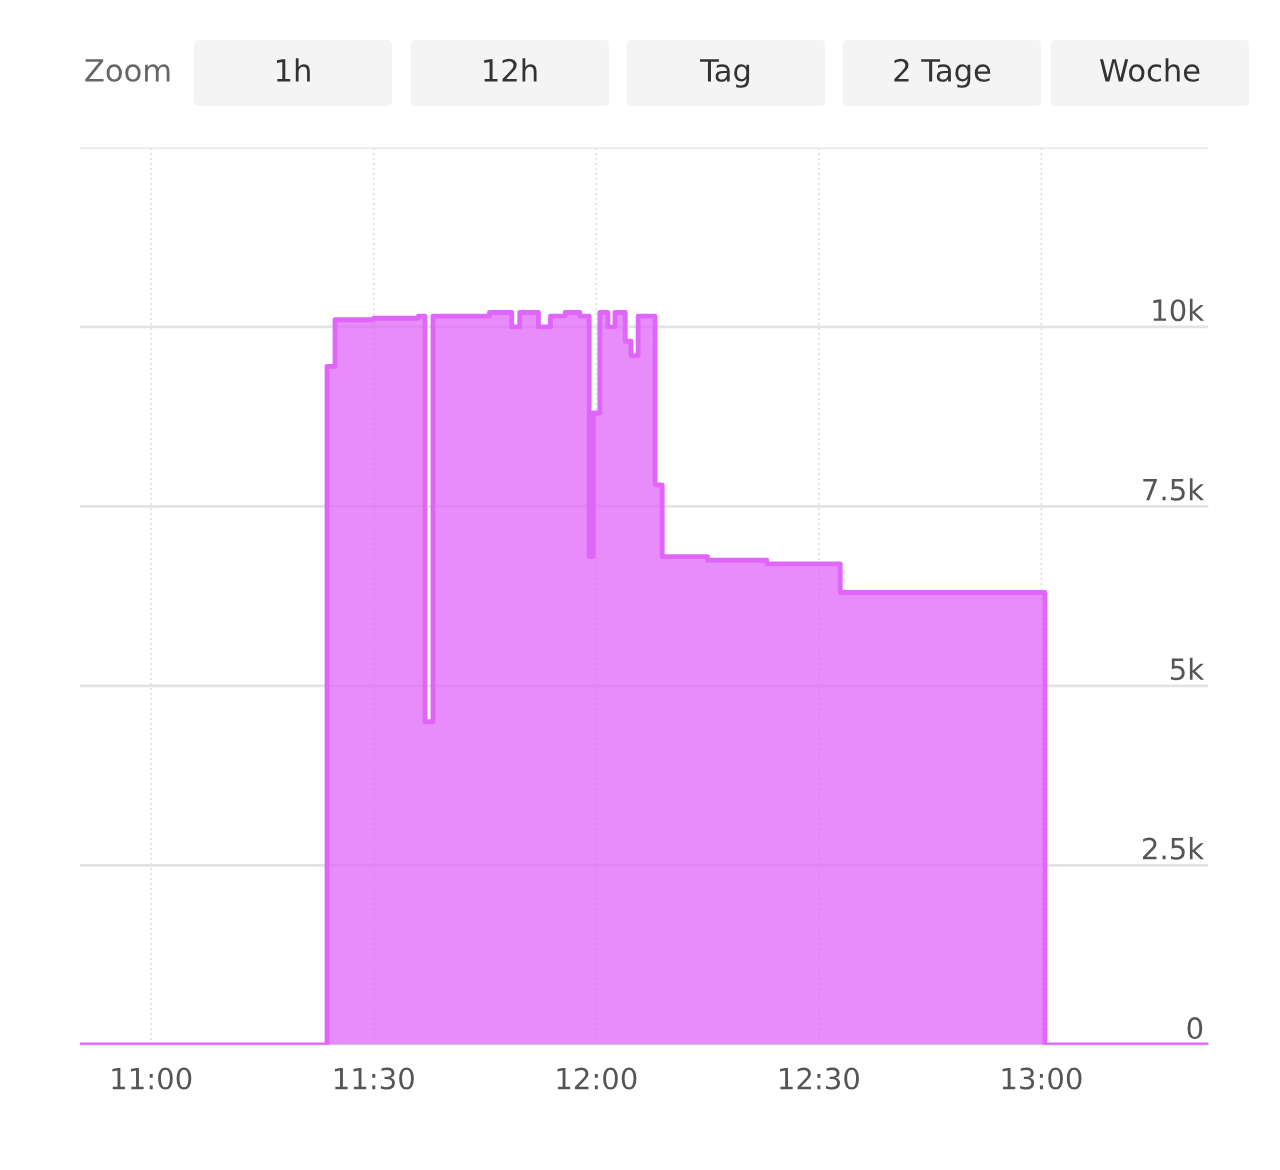  I want to click on text: 1h, so click(293, 70).